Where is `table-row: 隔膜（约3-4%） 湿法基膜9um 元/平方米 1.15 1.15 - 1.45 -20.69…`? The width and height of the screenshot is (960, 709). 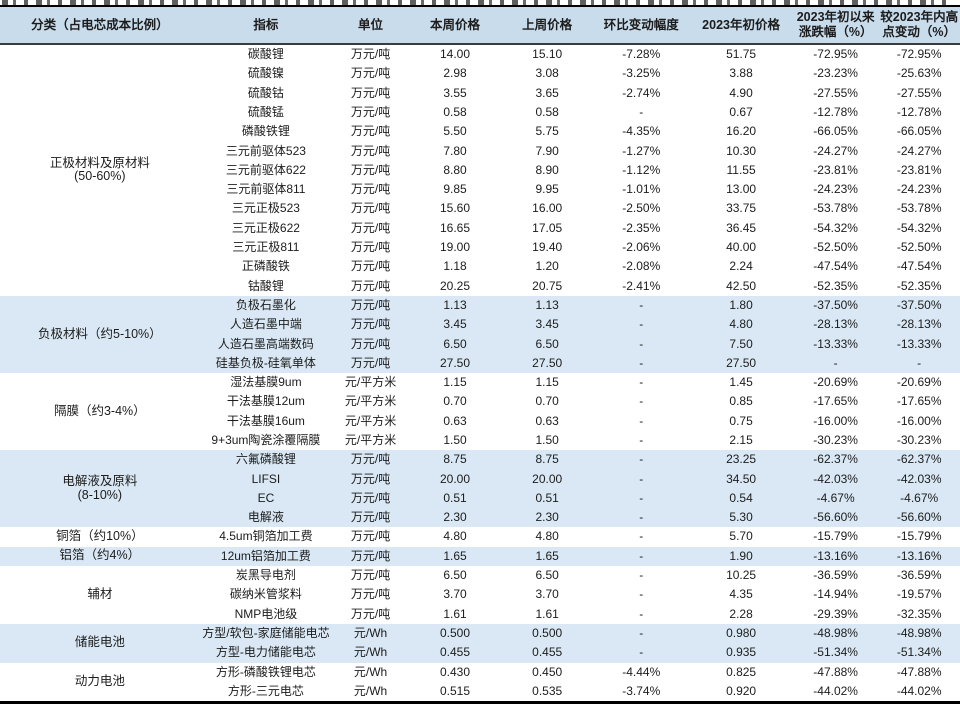
table-row: 隔膜（约3-4%） 湿法基膜9um 元/平方米 1.15 1.15 - 1.45 -20.69… is located at coordinates (480, 395).